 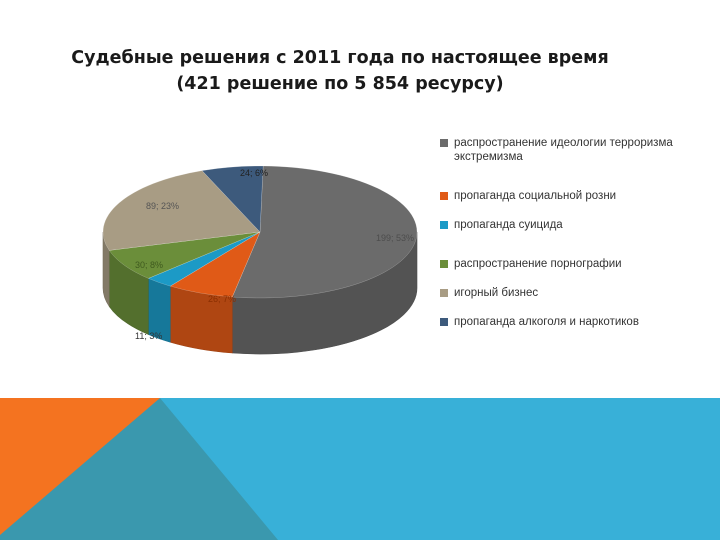 What do you see at coordinates (508, 225) in the screenshot?
I see `legend-label: пропаганда суицида` at bounding box center [508, 225].